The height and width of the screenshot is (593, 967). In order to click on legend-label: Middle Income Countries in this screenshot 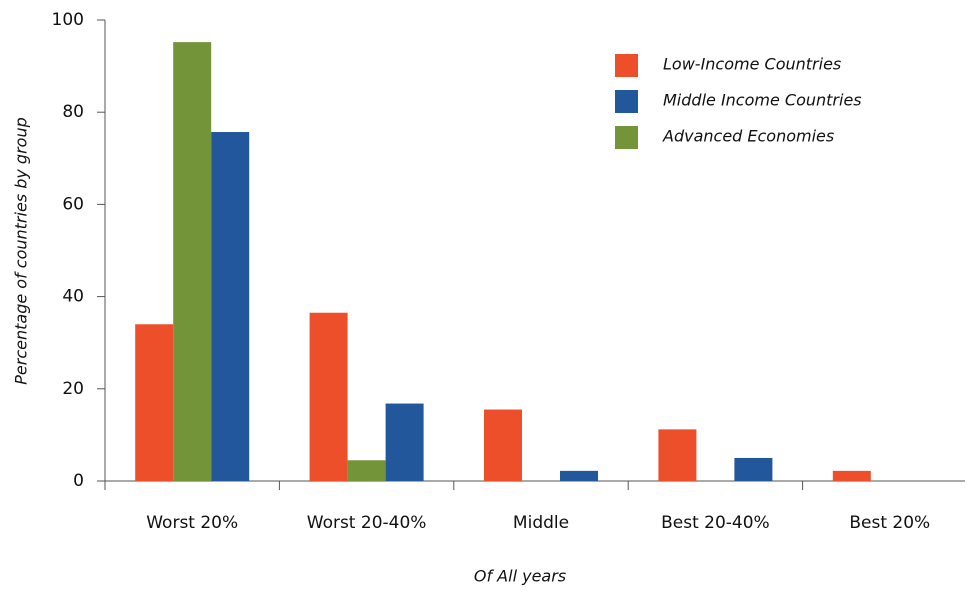, I will do `click(762, 100)`.